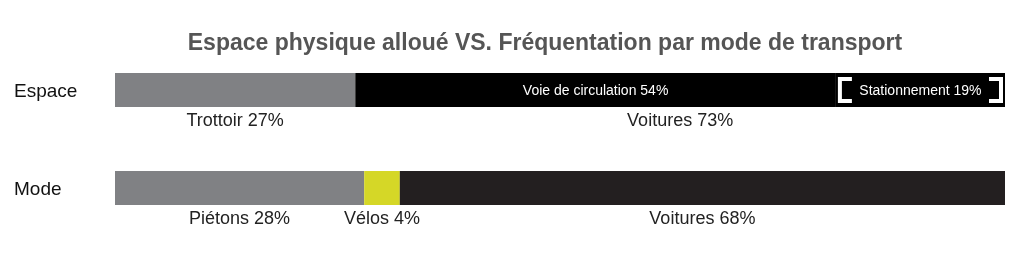 The height and width of the screenshot is (279, 1024). What do you see at coordinates (920, 89) in the screenshot?
I see `data-label: Stationnement 19%` at bounding box center [920, 89].